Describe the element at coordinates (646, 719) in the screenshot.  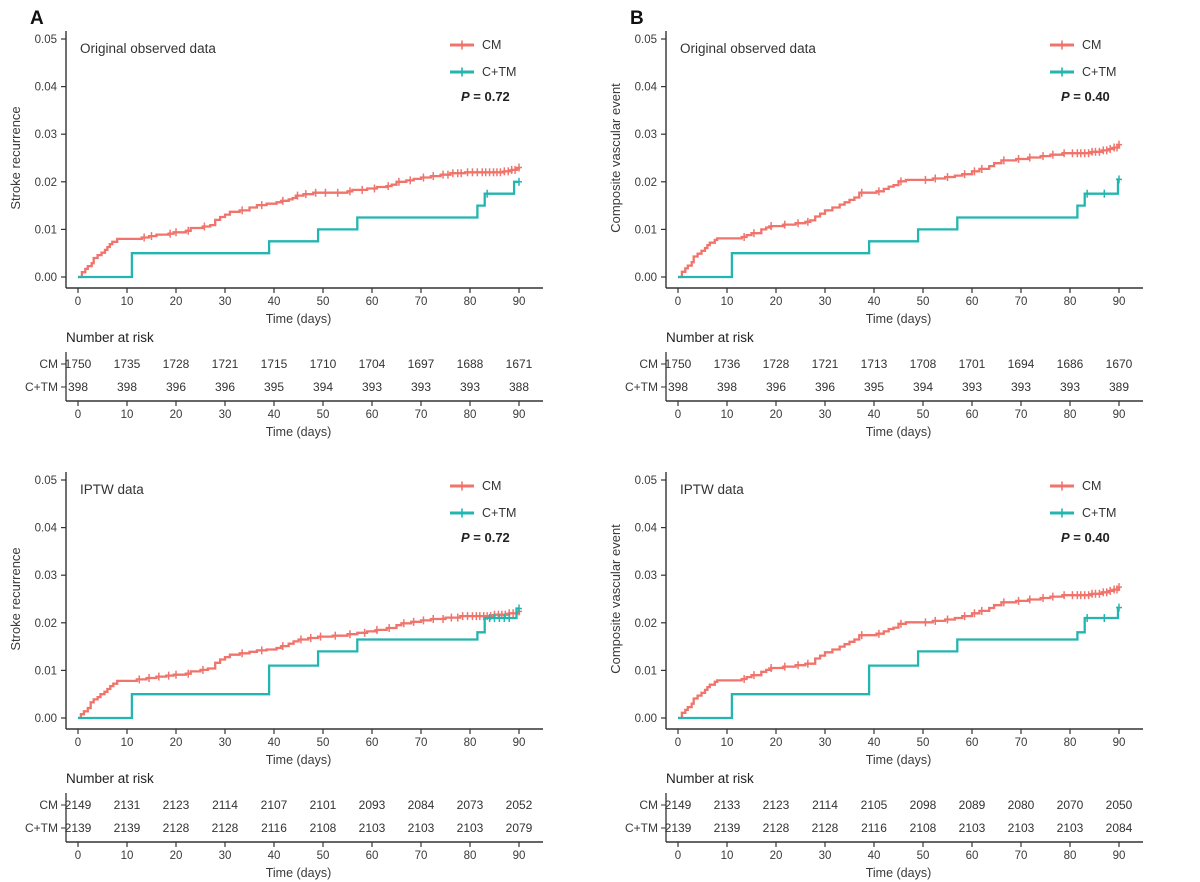
I see `y-tick-label: 0.00` at that location.